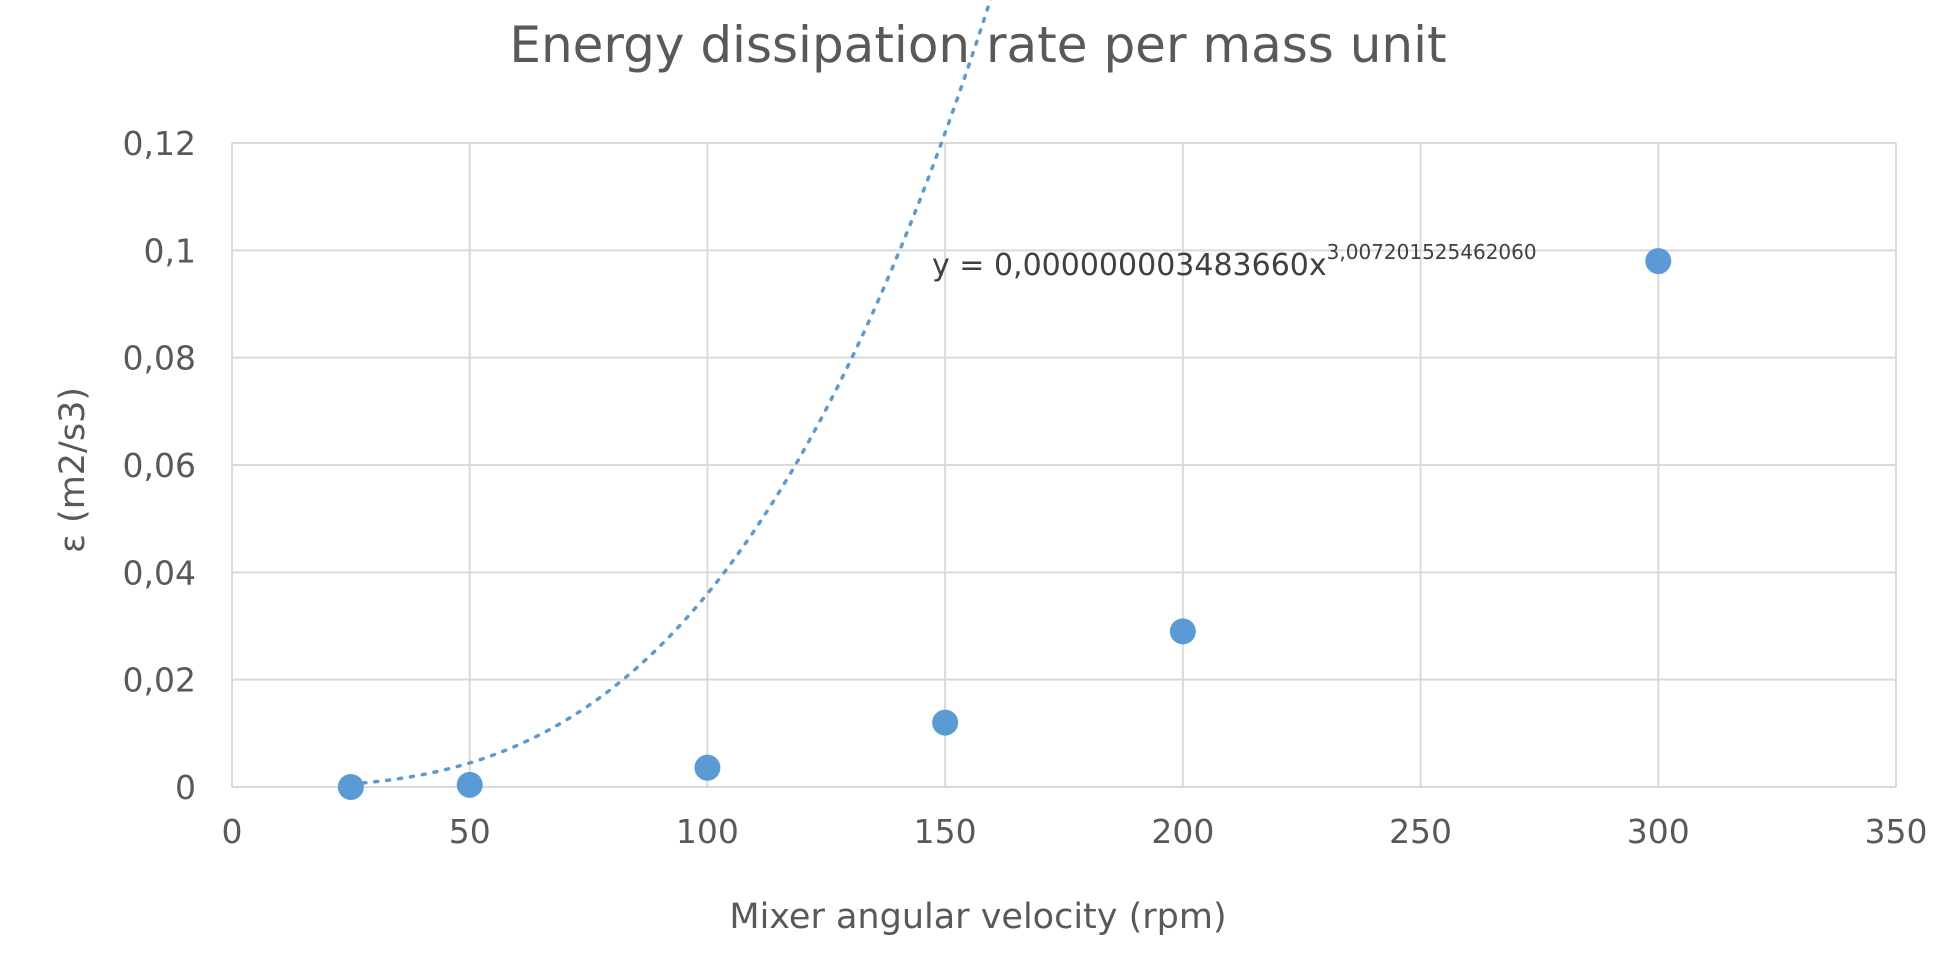  What do you see at coordinates (470, 831) in the screenshot?
I see `x-tick-label: 50` at bounding box center [470, 831].